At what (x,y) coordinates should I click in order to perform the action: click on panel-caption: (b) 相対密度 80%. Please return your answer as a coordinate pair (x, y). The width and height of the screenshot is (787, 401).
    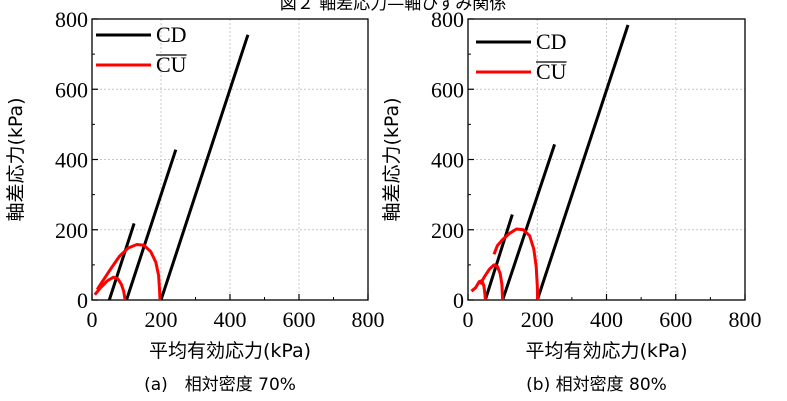
    Looking at the image, I should click on (596, 385).